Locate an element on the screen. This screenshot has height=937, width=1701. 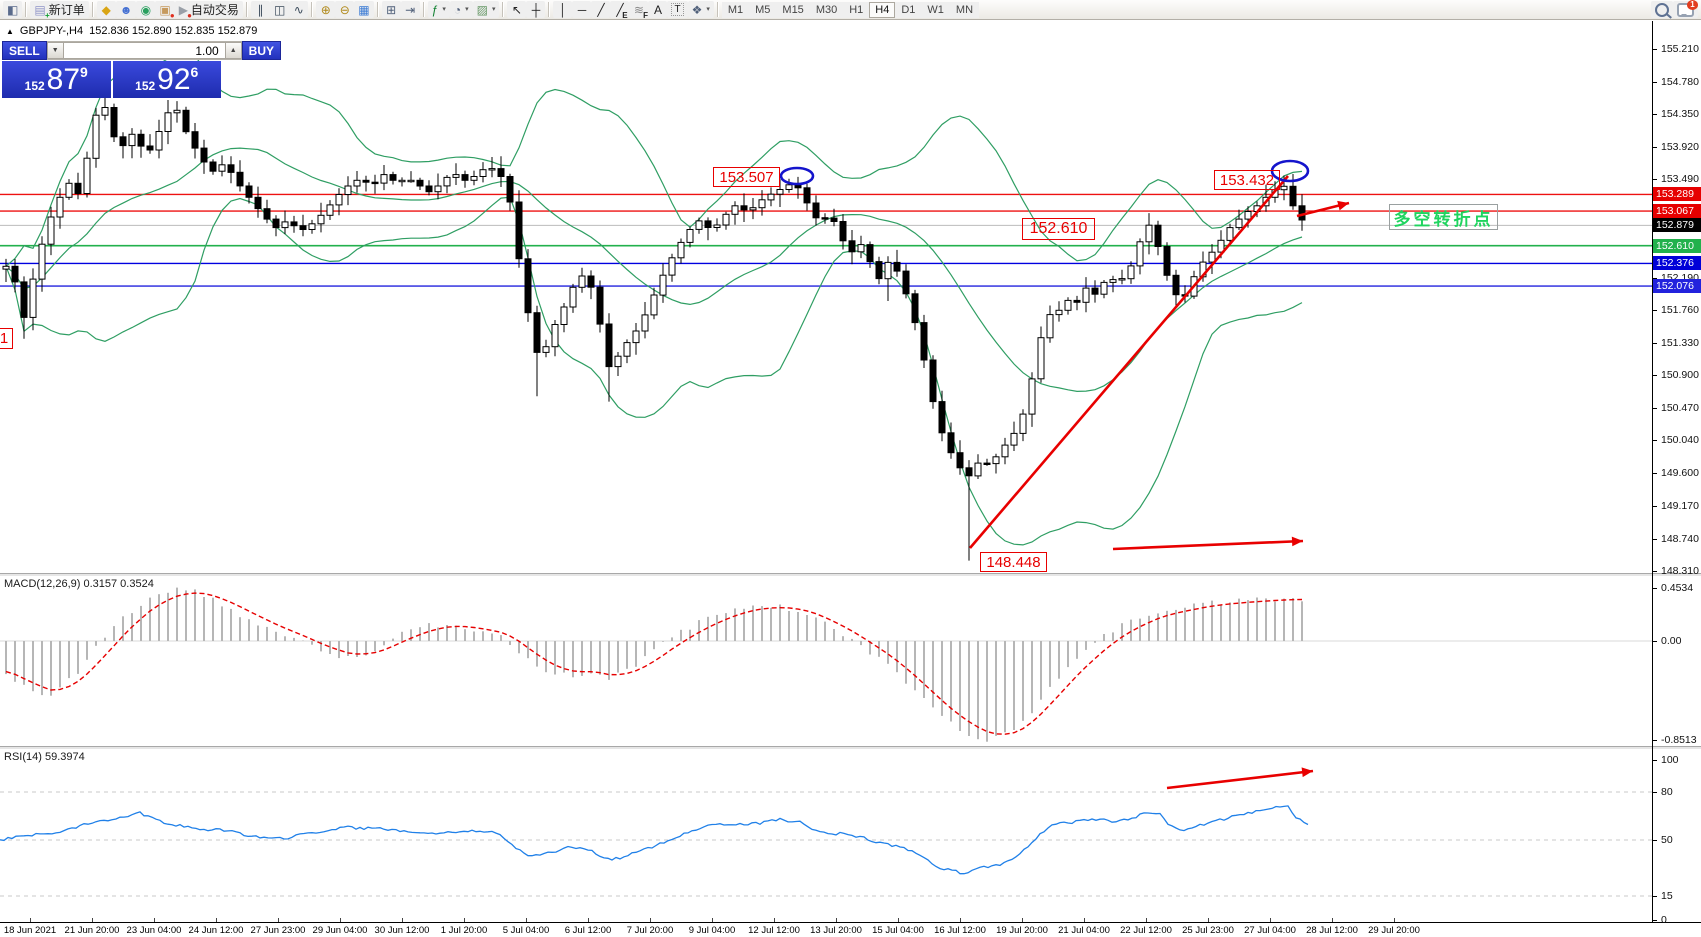
vertical-line-button: │ is located at coordinates (563, 9).